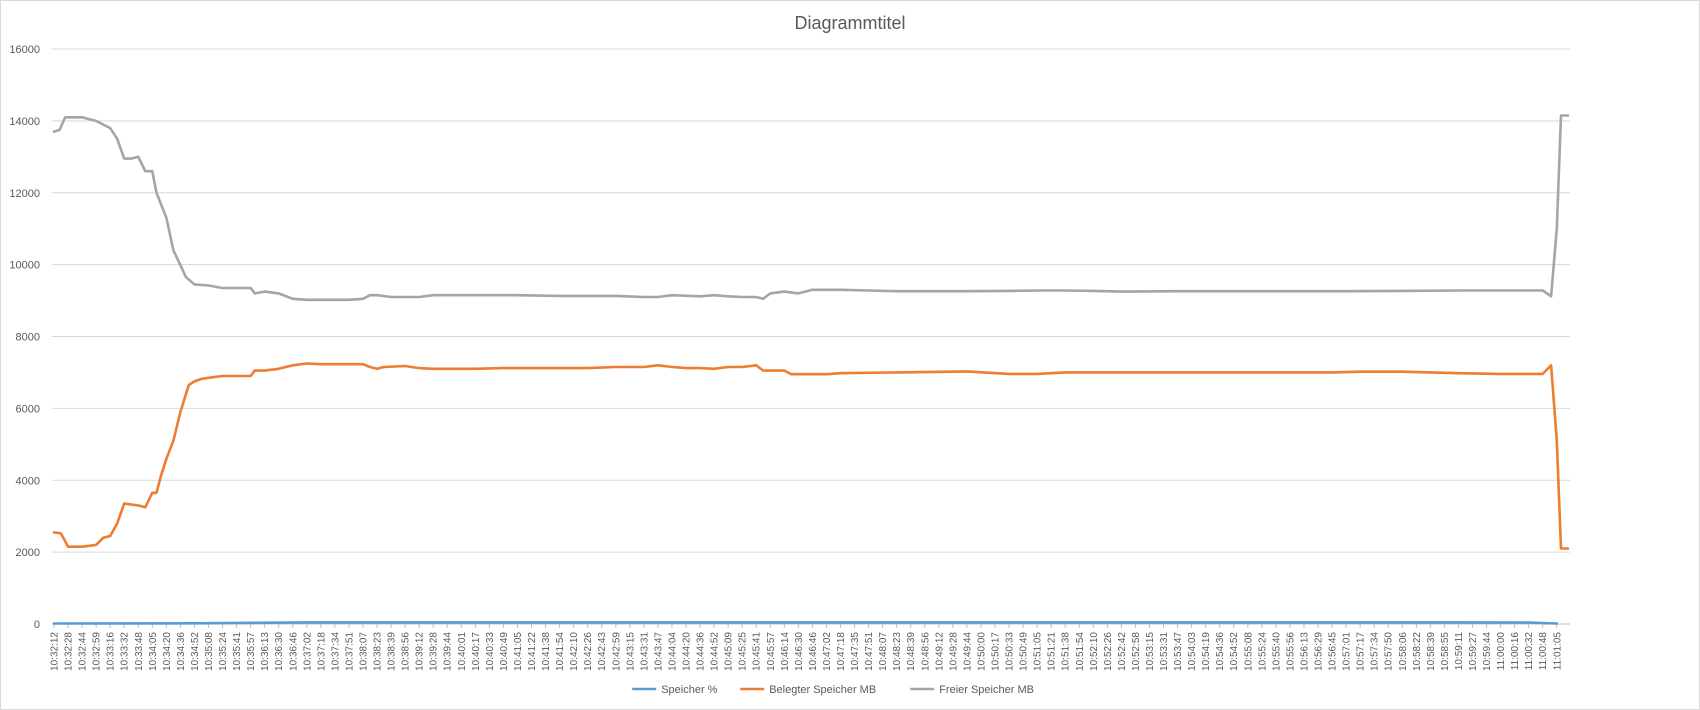  I want to click on x-tick-label: 10:40:01, so click(462, 651).